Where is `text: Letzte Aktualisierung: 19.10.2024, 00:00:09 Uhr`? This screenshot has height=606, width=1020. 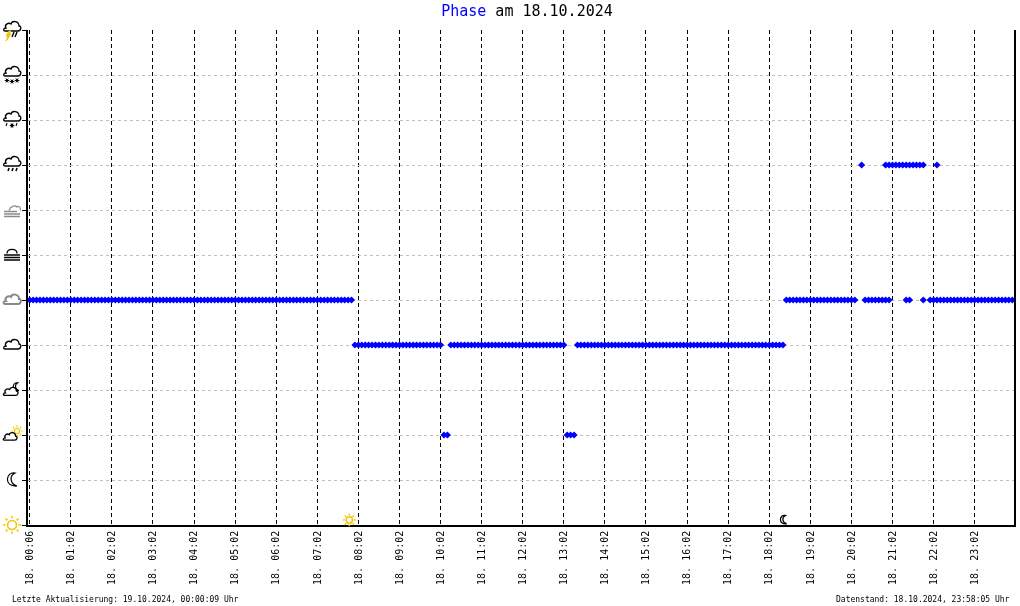 text: Letzte Aktualisierung: 19.10.2024, 00:00:09 Uhr is located at coordinates (125, 599).